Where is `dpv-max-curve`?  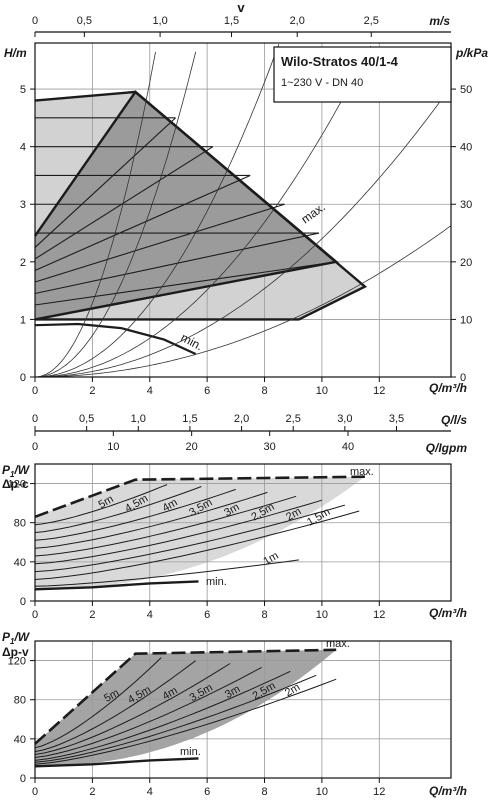
dpv-max-curve is located at coordinates (185, 696).